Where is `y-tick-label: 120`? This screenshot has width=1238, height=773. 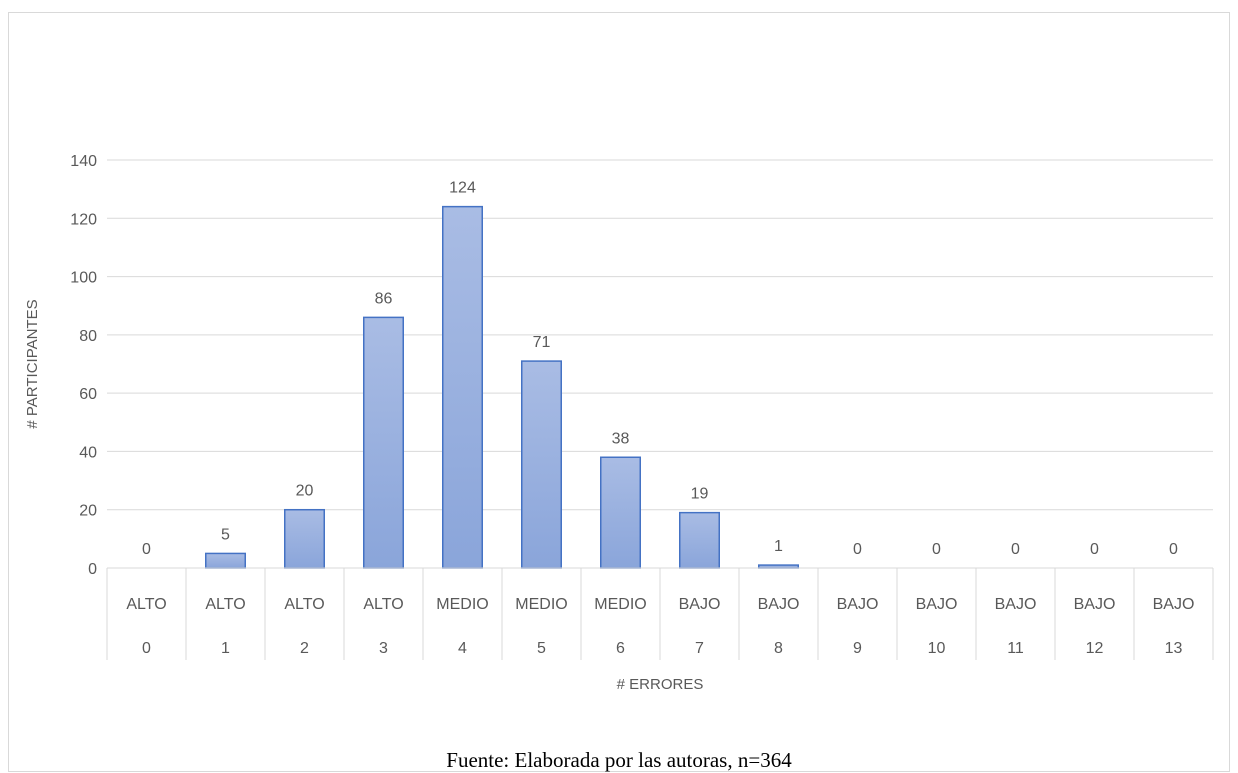
y-tick-label: 120 is located at coordinates (83, 219).